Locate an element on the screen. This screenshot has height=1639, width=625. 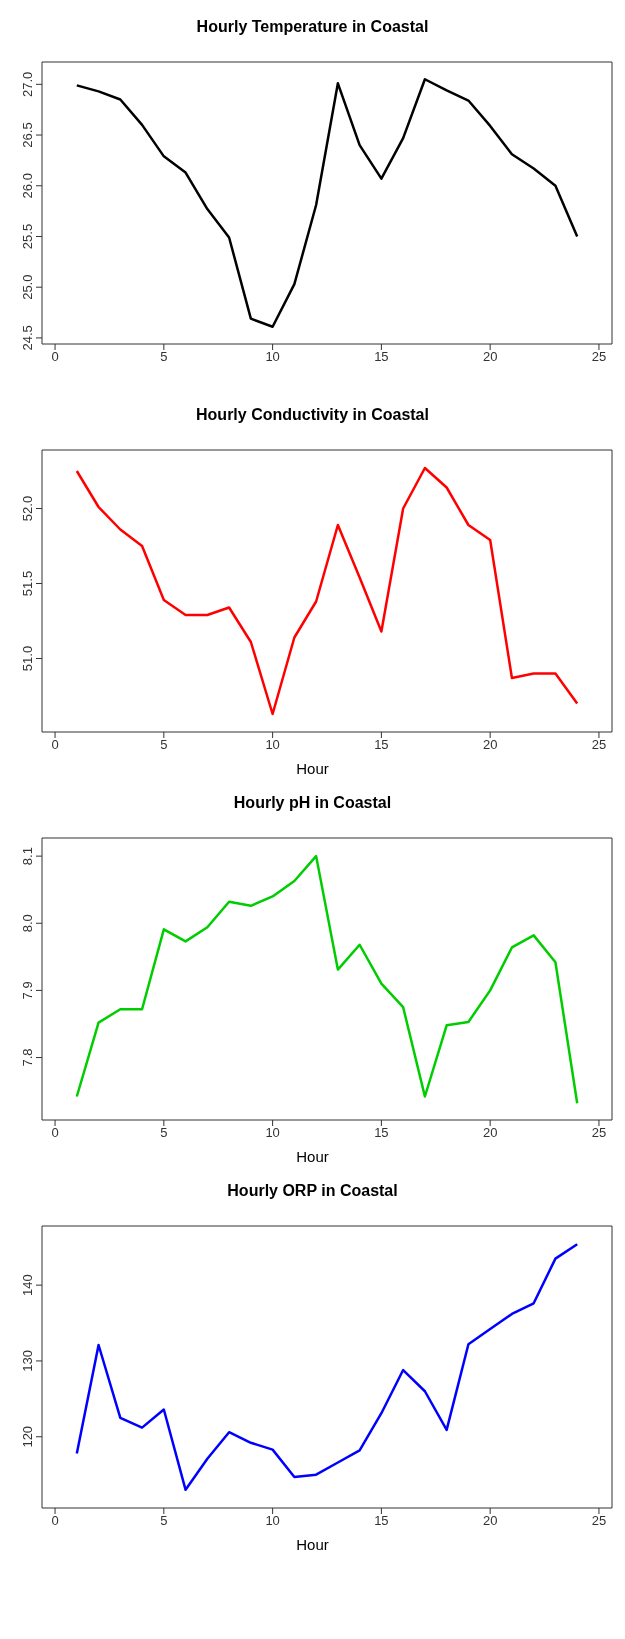
chart-title: Hourly Conductivity in Coastal is located at coordinates (312, 415).